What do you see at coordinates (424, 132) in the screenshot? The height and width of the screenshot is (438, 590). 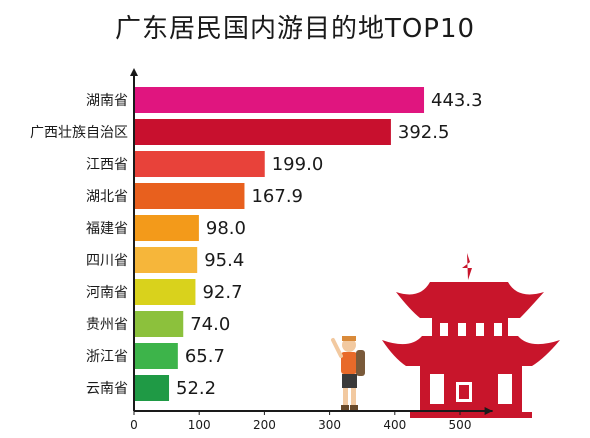 I see `value-label: 392.5` at bounding box center [424, 132].